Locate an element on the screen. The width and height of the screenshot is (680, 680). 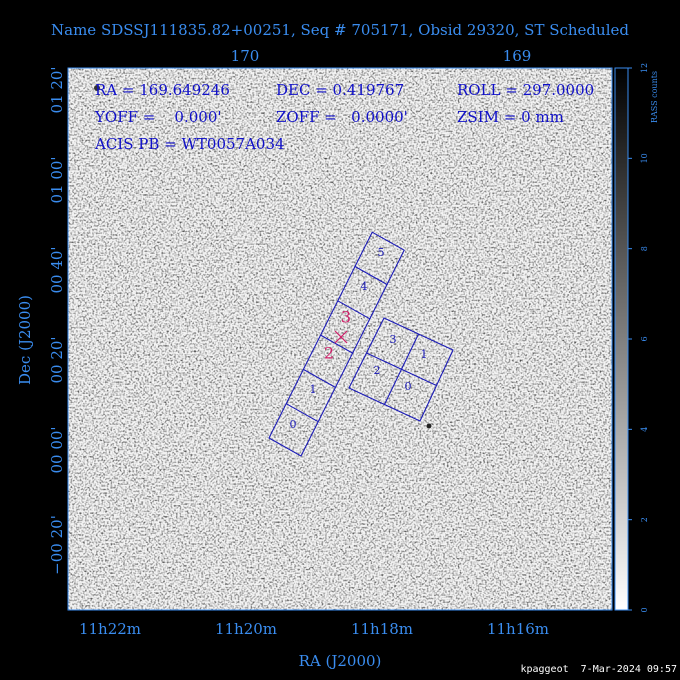
info: YOFF = 0.000' is located at coordinates (158, 117).